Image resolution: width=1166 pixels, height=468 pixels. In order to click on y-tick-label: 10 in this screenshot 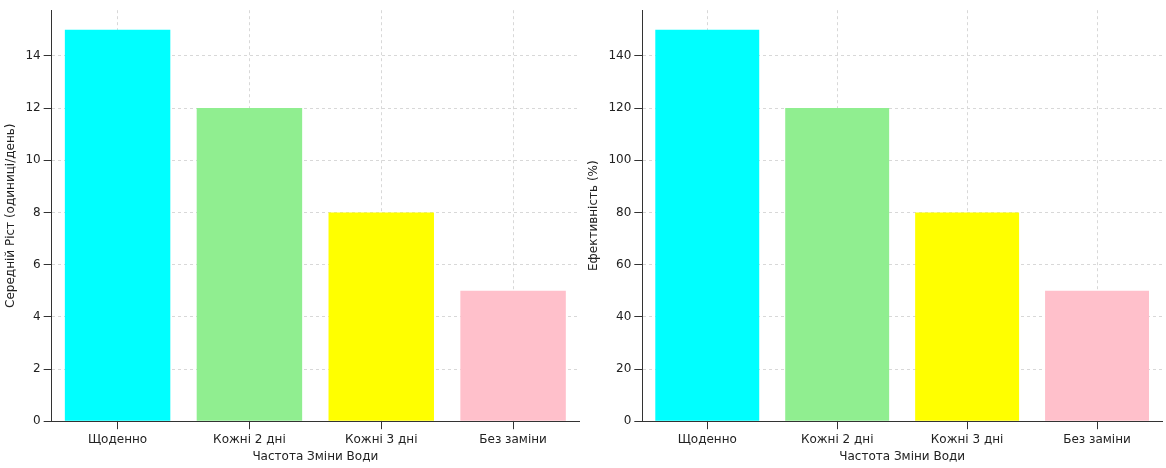, I will do `click(33, 159)`.